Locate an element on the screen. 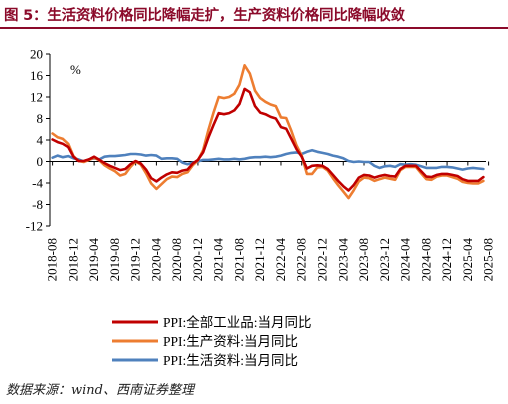 The image size is (508, 404). x-tick-label: 2022-12 is located at coordinates (322, 259).